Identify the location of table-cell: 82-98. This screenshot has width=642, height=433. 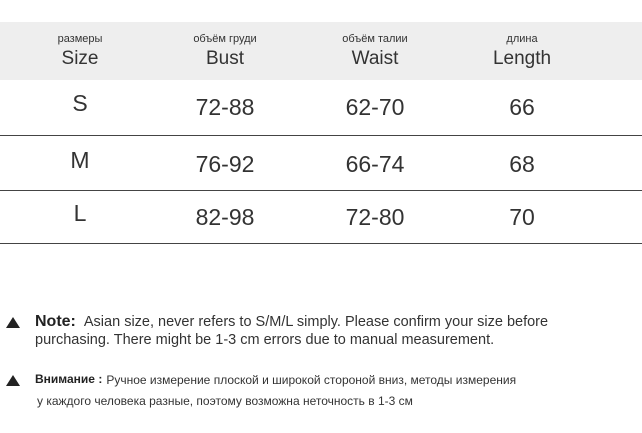
(225, 217).